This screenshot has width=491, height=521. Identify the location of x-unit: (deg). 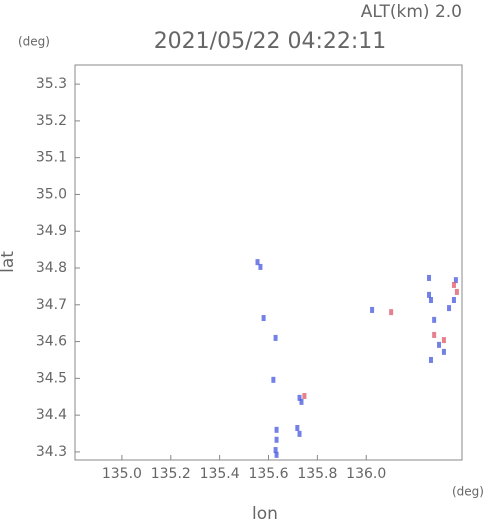
(468, 492).